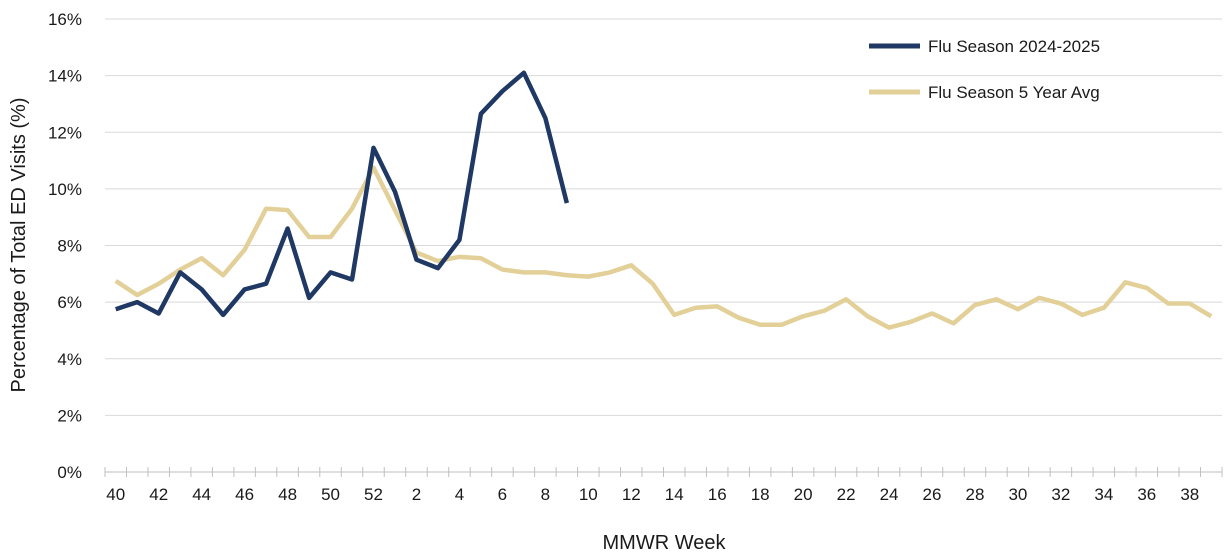  I want to click on y-tick-label: 16%, so click(65, 19).